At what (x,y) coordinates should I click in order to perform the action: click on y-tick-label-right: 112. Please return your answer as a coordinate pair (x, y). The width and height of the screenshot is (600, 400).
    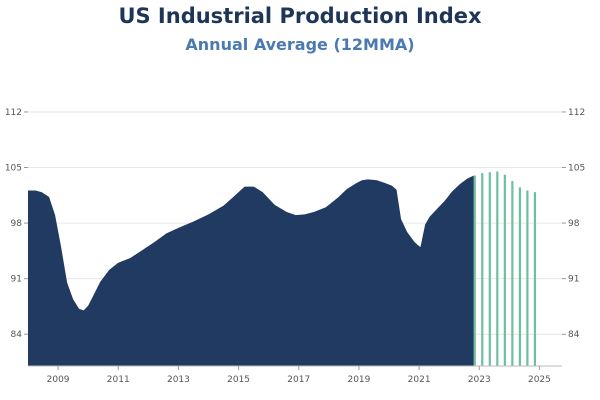
    Looking at the image, I should click on (576, 113).